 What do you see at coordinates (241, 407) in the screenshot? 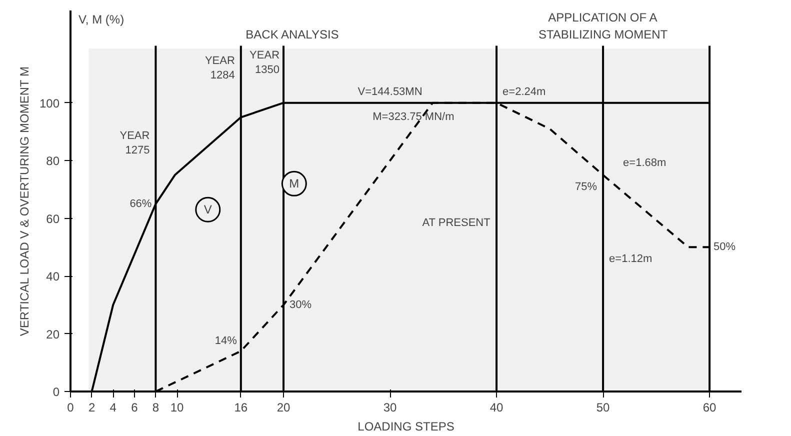
I see `x-tick-label: 16` at bounding box center [241, 407].